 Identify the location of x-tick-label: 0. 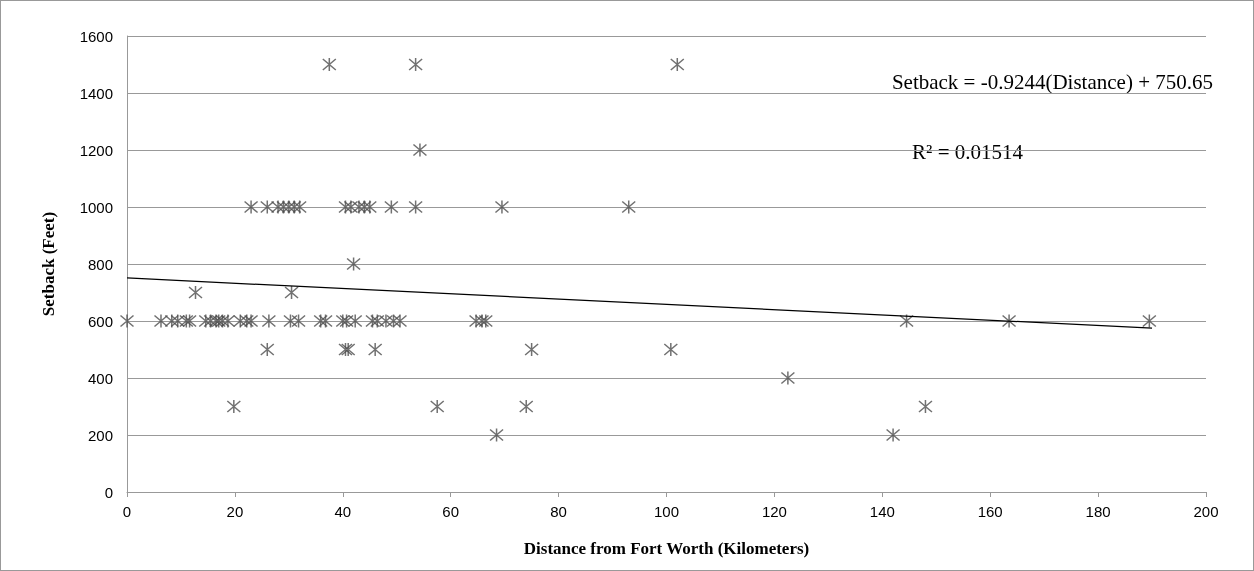
(127, 511).